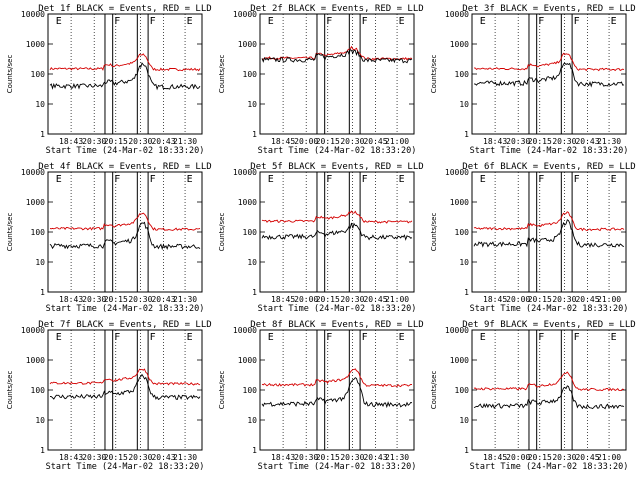 This screenshot has height=480, width=640. I want to click on panel-7-marker-letter: F, so click(153, 337).